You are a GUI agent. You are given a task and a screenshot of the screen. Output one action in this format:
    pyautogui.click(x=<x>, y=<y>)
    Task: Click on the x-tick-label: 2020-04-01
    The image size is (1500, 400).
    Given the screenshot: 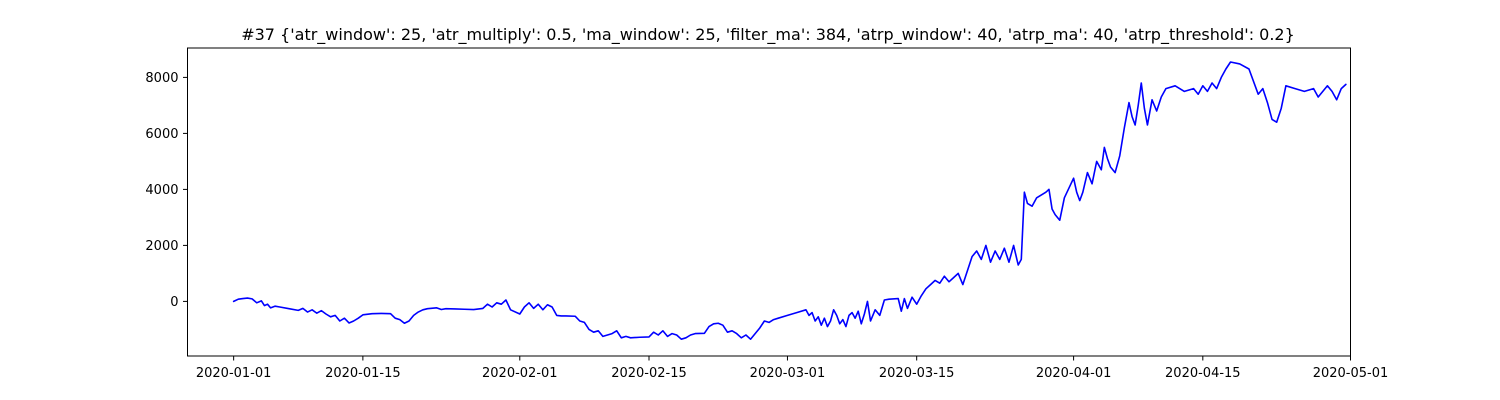 What is the action you would take?
    pyautogui.click(x=1074, y=373)
    